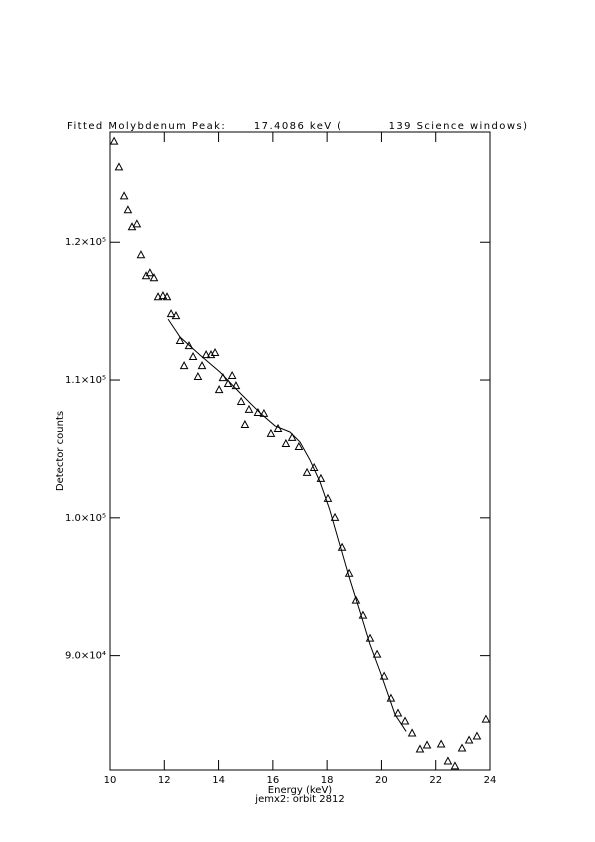  What do you see at coordinates (85, 656) in the screenshot?
I see `y-tick-label: 9.0×10⁴` at bounding box center [85, 656].